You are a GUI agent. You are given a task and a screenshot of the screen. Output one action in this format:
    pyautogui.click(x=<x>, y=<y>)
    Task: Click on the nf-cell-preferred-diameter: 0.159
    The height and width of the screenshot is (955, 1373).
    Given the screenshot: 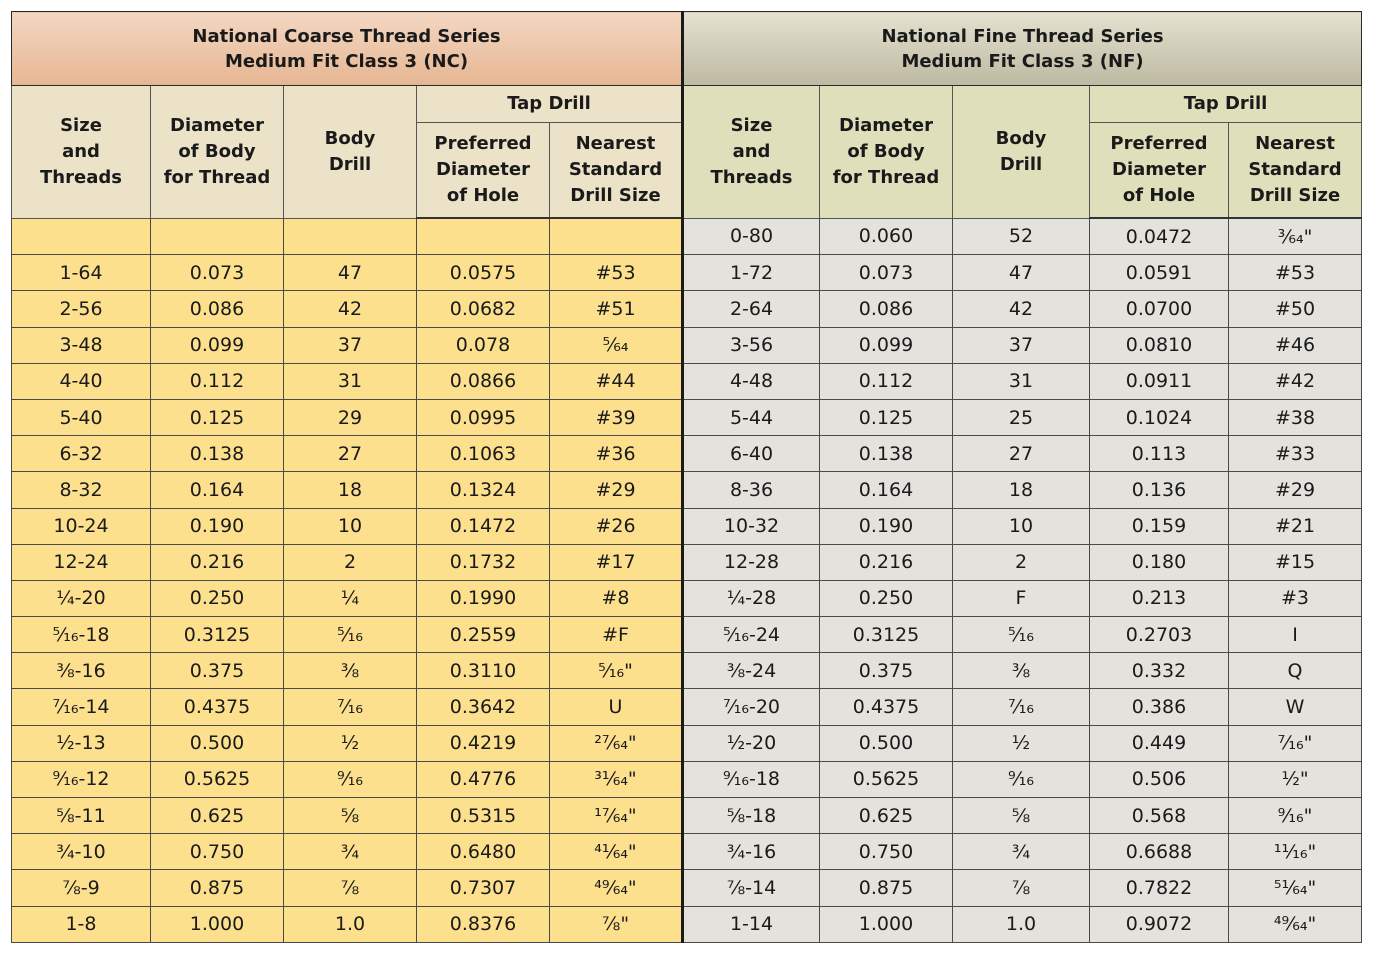 What is the action you would take?
    pyautogui.click(x=1159, y=526)
    